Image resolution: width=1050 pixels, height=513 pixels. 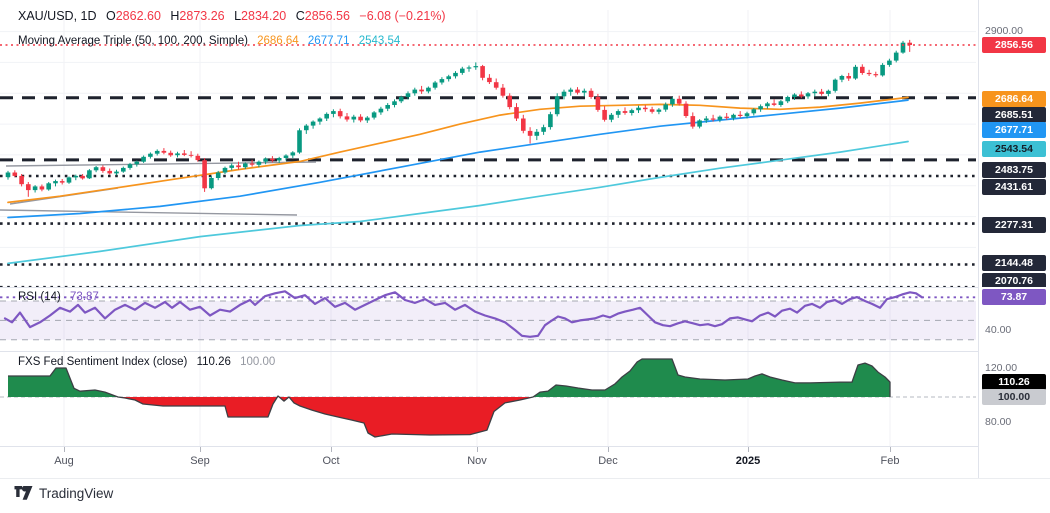 What do you see at coordinates (379, 41) in the screenshot?
I see `sma200-value: 2543.54` at bounding box center [379, 41].